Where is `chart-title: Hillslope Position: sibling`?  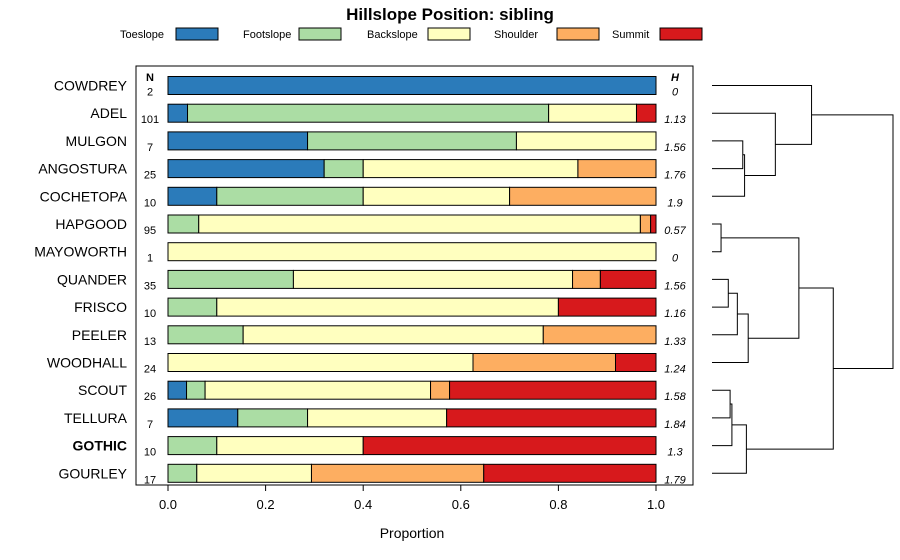 chart-title: Hillslope Position: sibling is located at coordinates (450, 14).